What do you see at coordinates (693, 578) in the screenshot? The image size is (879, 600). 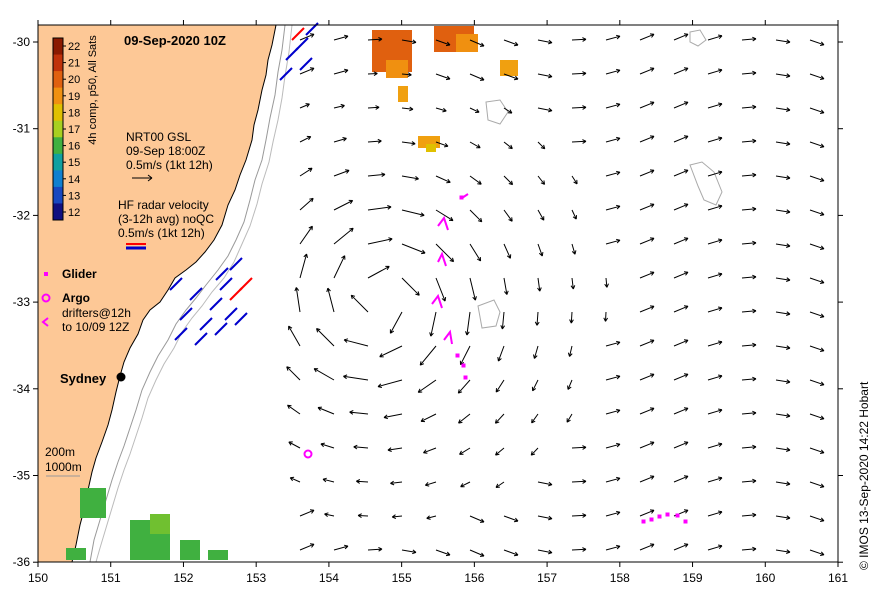 I see `lon-tick-label: 159` at bounding box center [693, 578].